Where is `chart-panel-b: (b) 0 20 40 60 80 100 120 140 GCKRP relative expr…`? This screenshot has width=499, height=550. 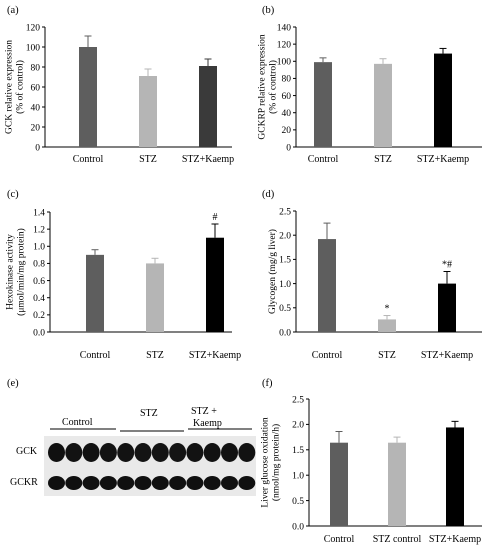 chart-panel-b: (b) 0 20 40 60 80 100 120 140 GCKRP relative expr… is located at coordinates (370, 85).